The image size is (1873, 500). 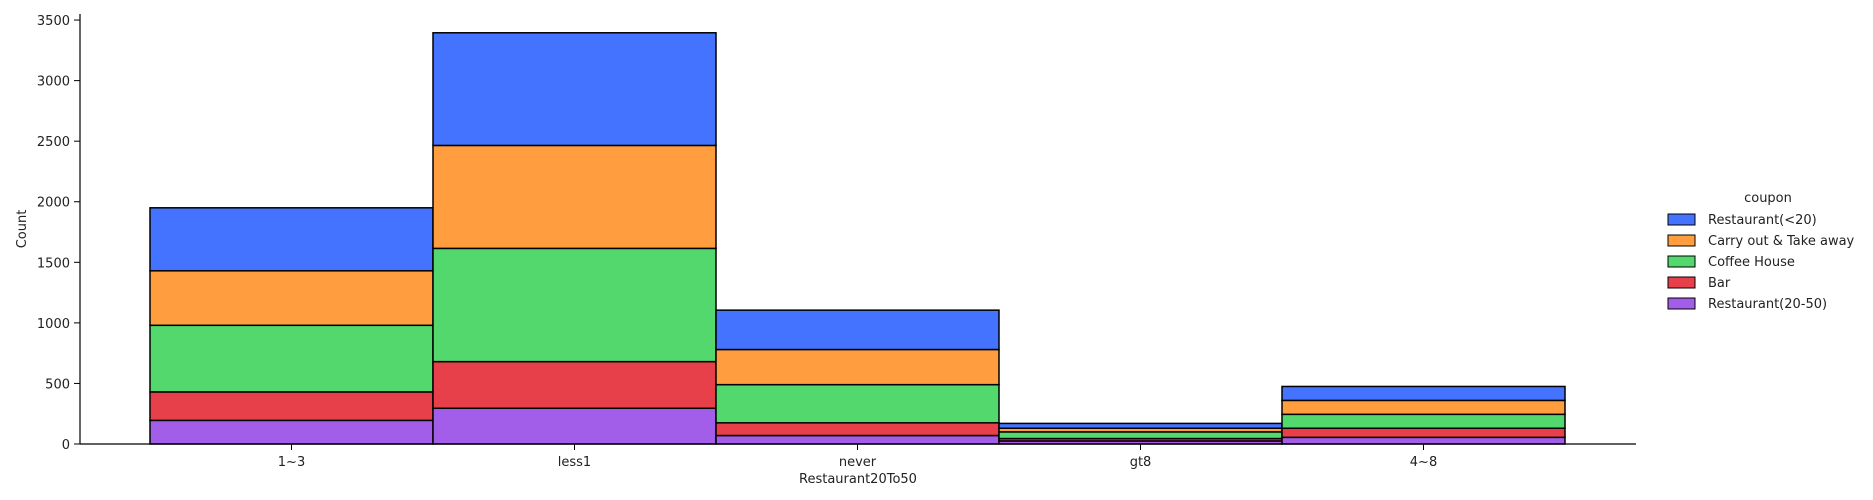 I want to click on x-tick-label: 1~3, so click(x=291, y=462).